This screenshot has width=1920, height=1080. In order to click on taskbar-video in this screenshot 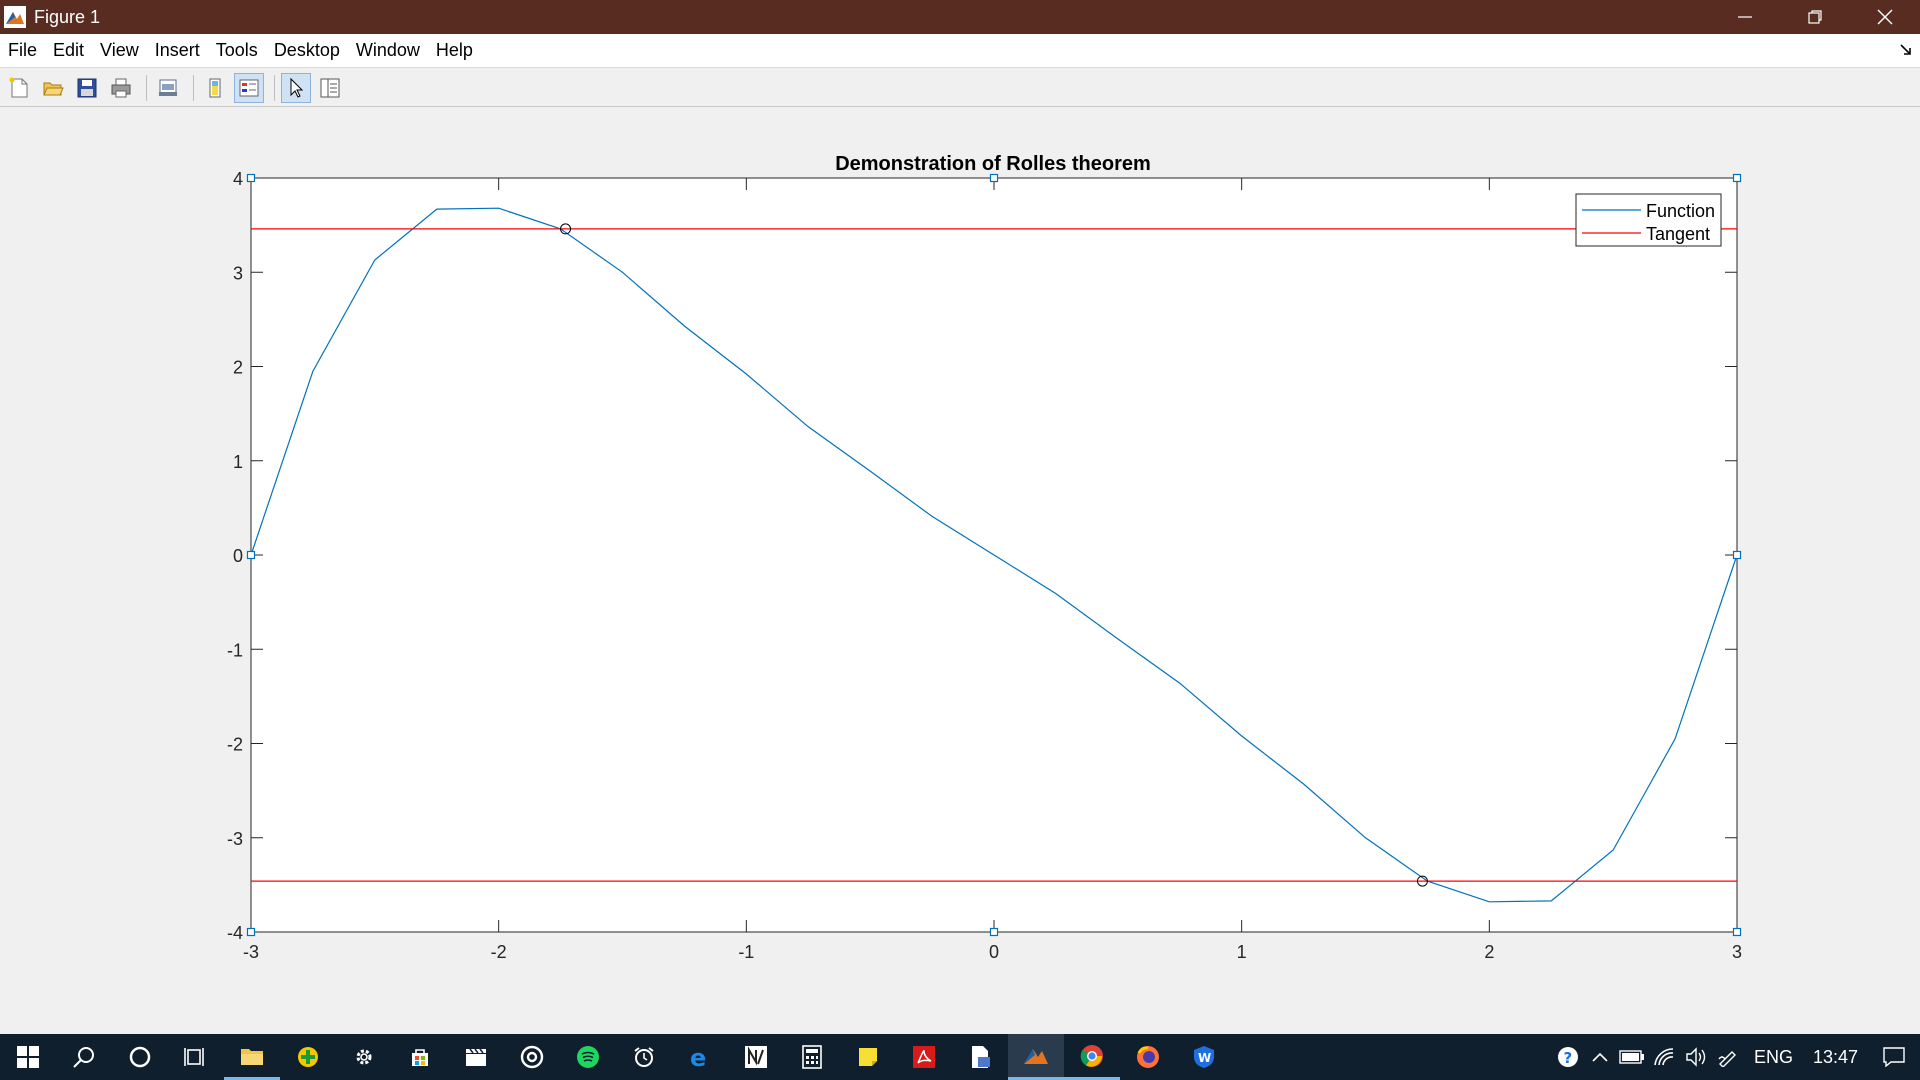, I will do `click(476, 1057)`.